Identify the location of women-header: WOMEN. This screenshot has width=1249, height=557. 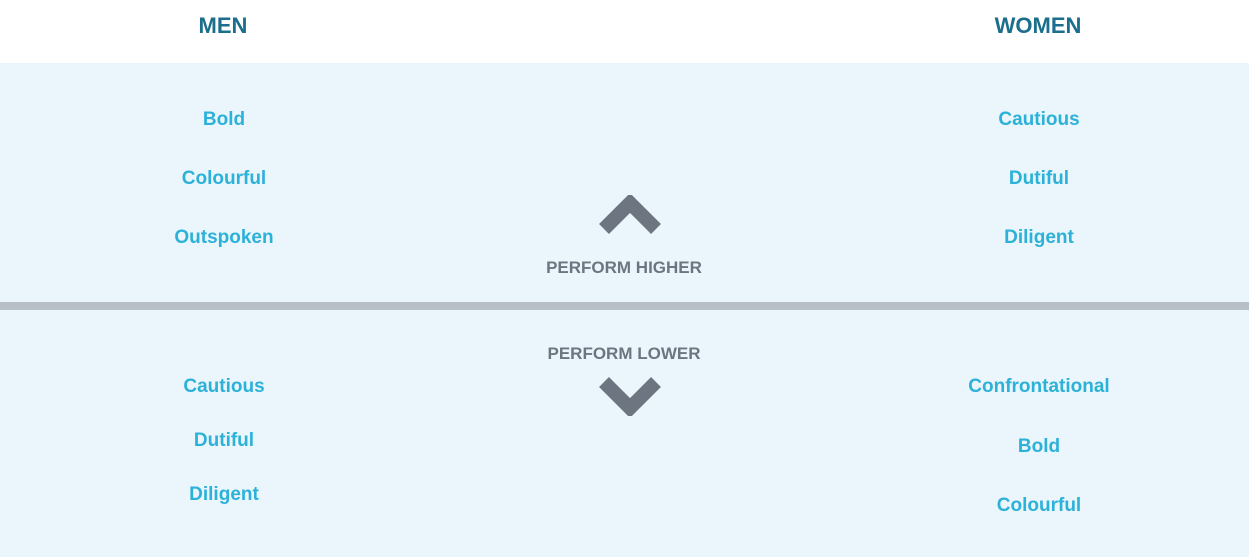
(1038, 25).